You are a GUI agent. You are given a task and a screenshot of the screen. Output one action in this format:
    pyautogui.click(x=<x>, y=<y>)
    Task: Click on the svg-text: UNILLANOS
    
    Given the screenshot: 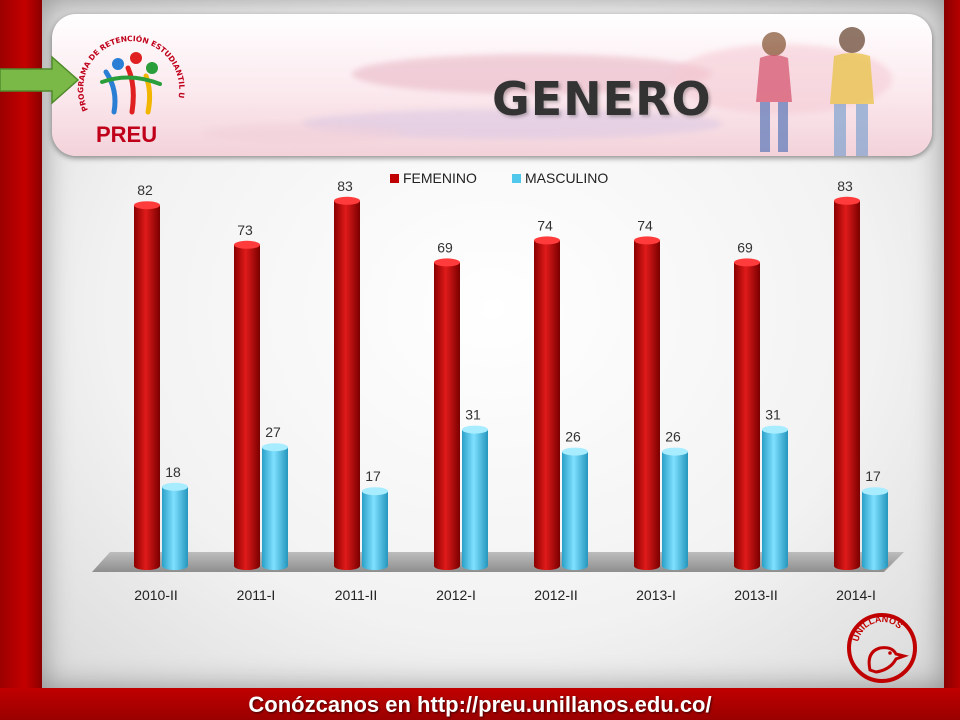 What is the action you would take?
    pyautogui.click(x=877, y=628)
    